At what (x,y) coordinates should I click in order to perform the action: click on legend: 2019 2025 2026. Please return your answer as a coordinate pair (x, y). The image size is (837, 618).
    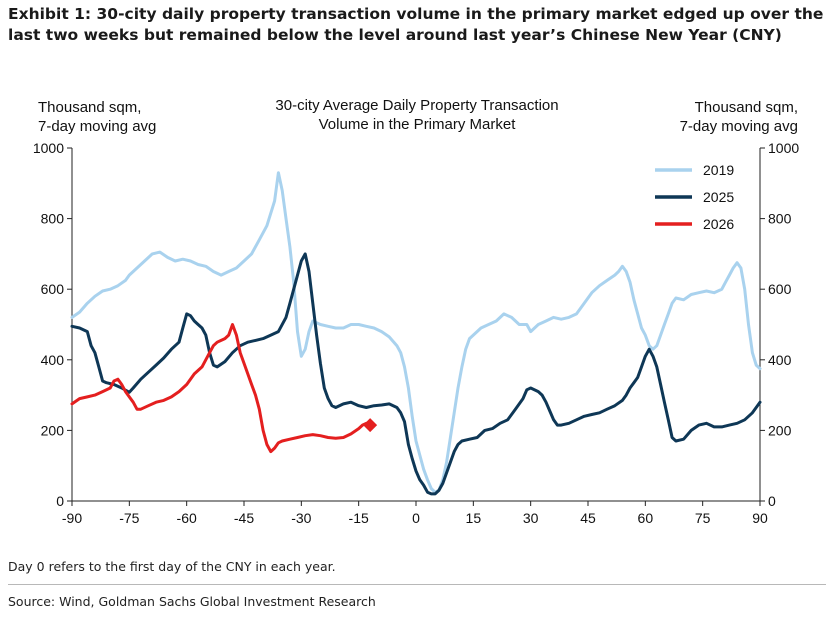
    Looking at the image, I should click on (694, 197).